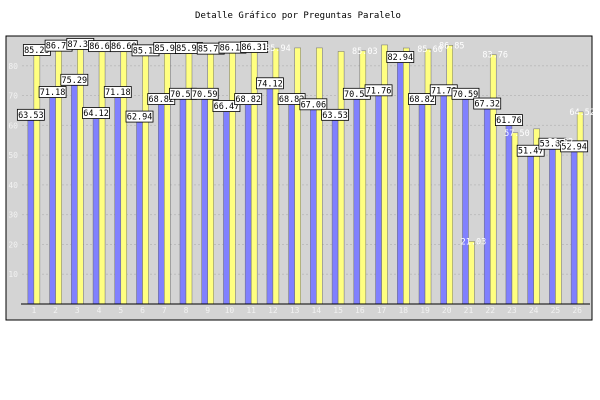 This screenshot has width=600, height=400. What do you see at coordinates (13, 185) in the screenshot?
I see `y-tick-label: 40` at bounding box center [13, 185].